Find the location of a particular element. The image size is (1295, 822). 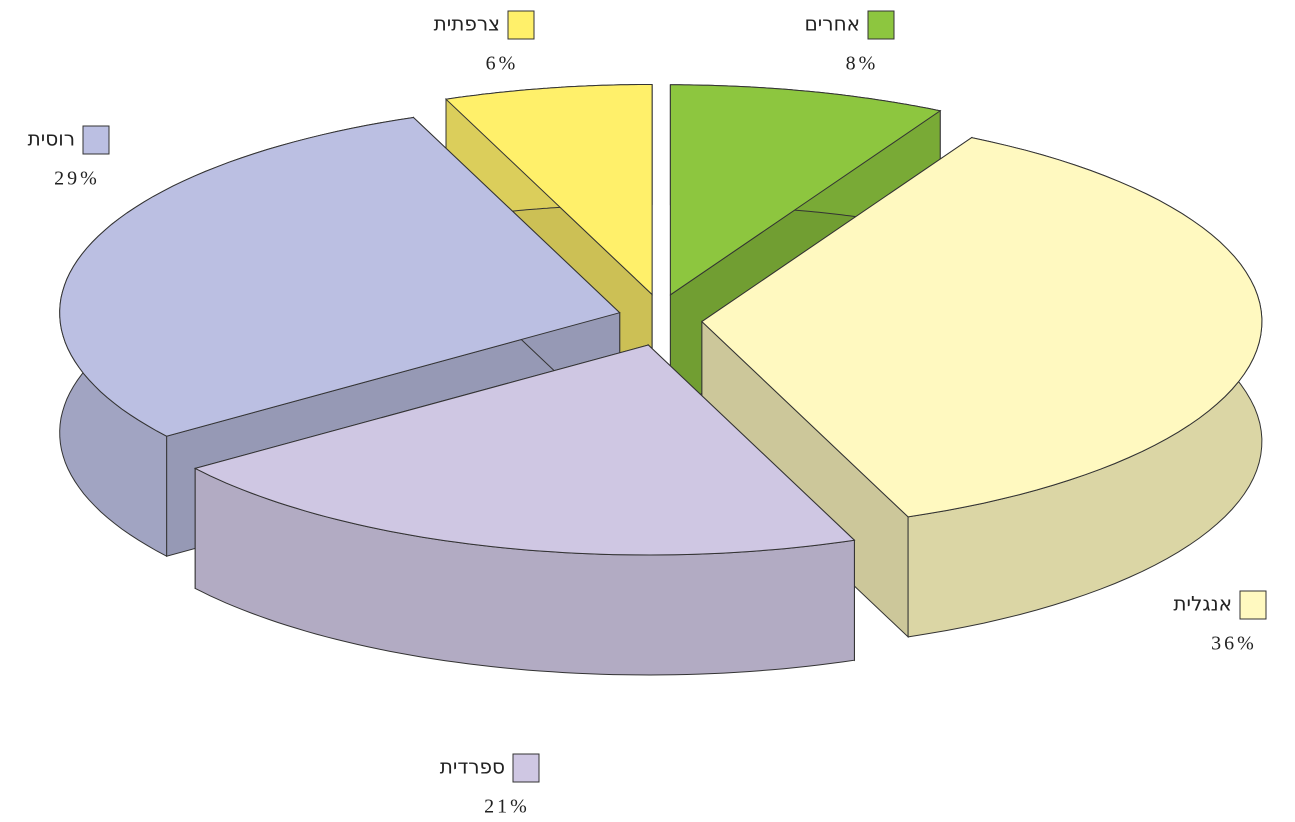

value-label: 36% is located at coordinates (1234, 644).